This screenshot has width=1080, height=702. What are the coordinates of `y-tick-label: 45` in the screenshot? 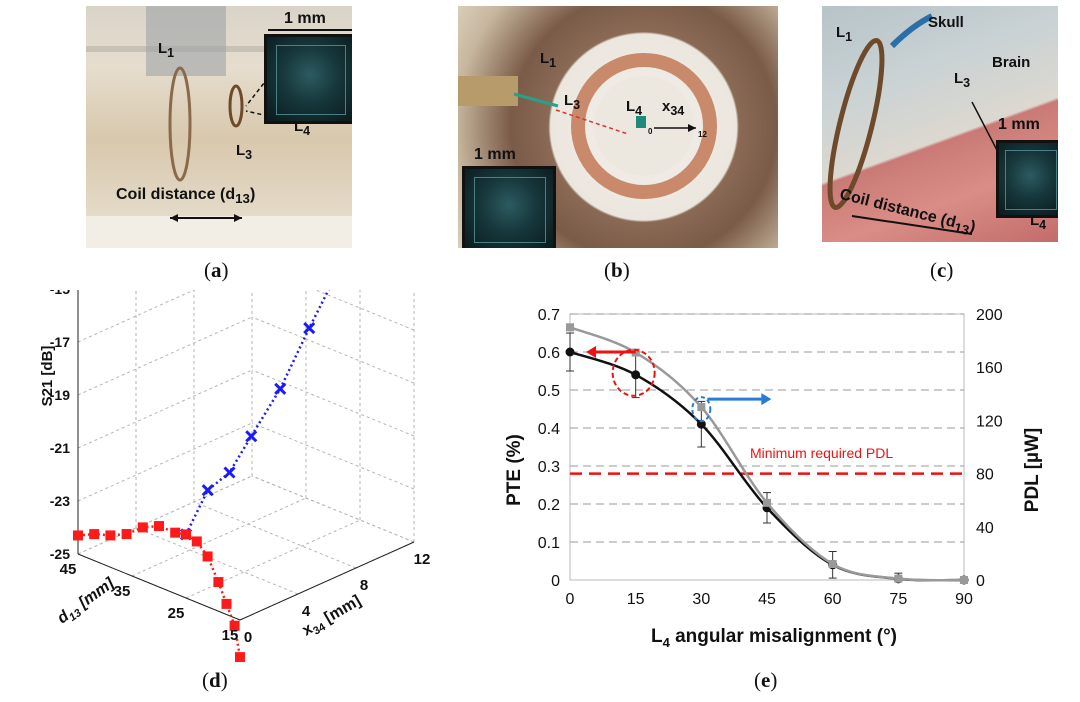 It's located at (68, 569).